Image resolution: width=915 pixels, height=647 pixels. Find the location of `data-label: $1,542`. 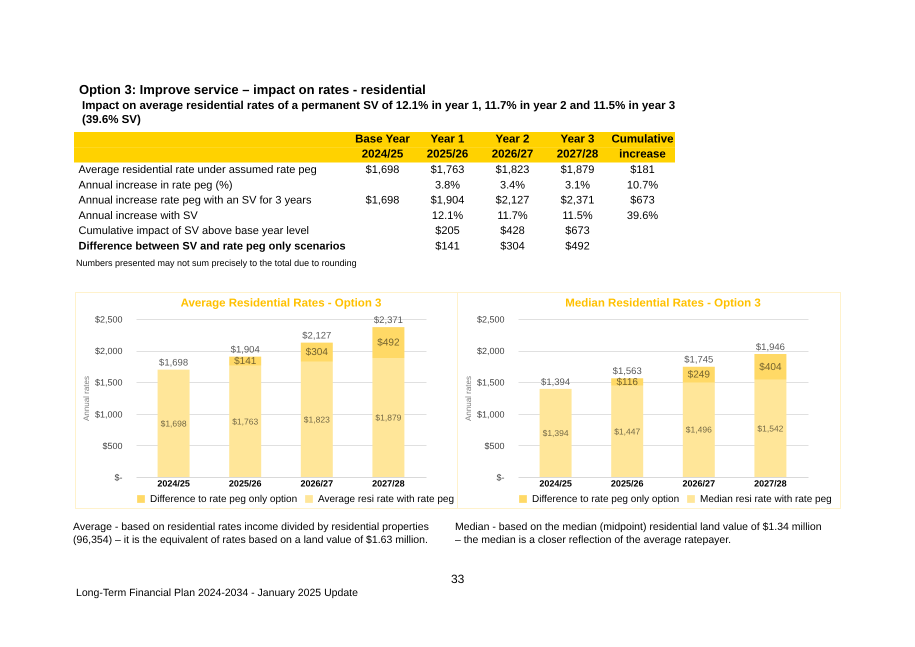

data-label: $1,542 is located at coordinates (770, 428).